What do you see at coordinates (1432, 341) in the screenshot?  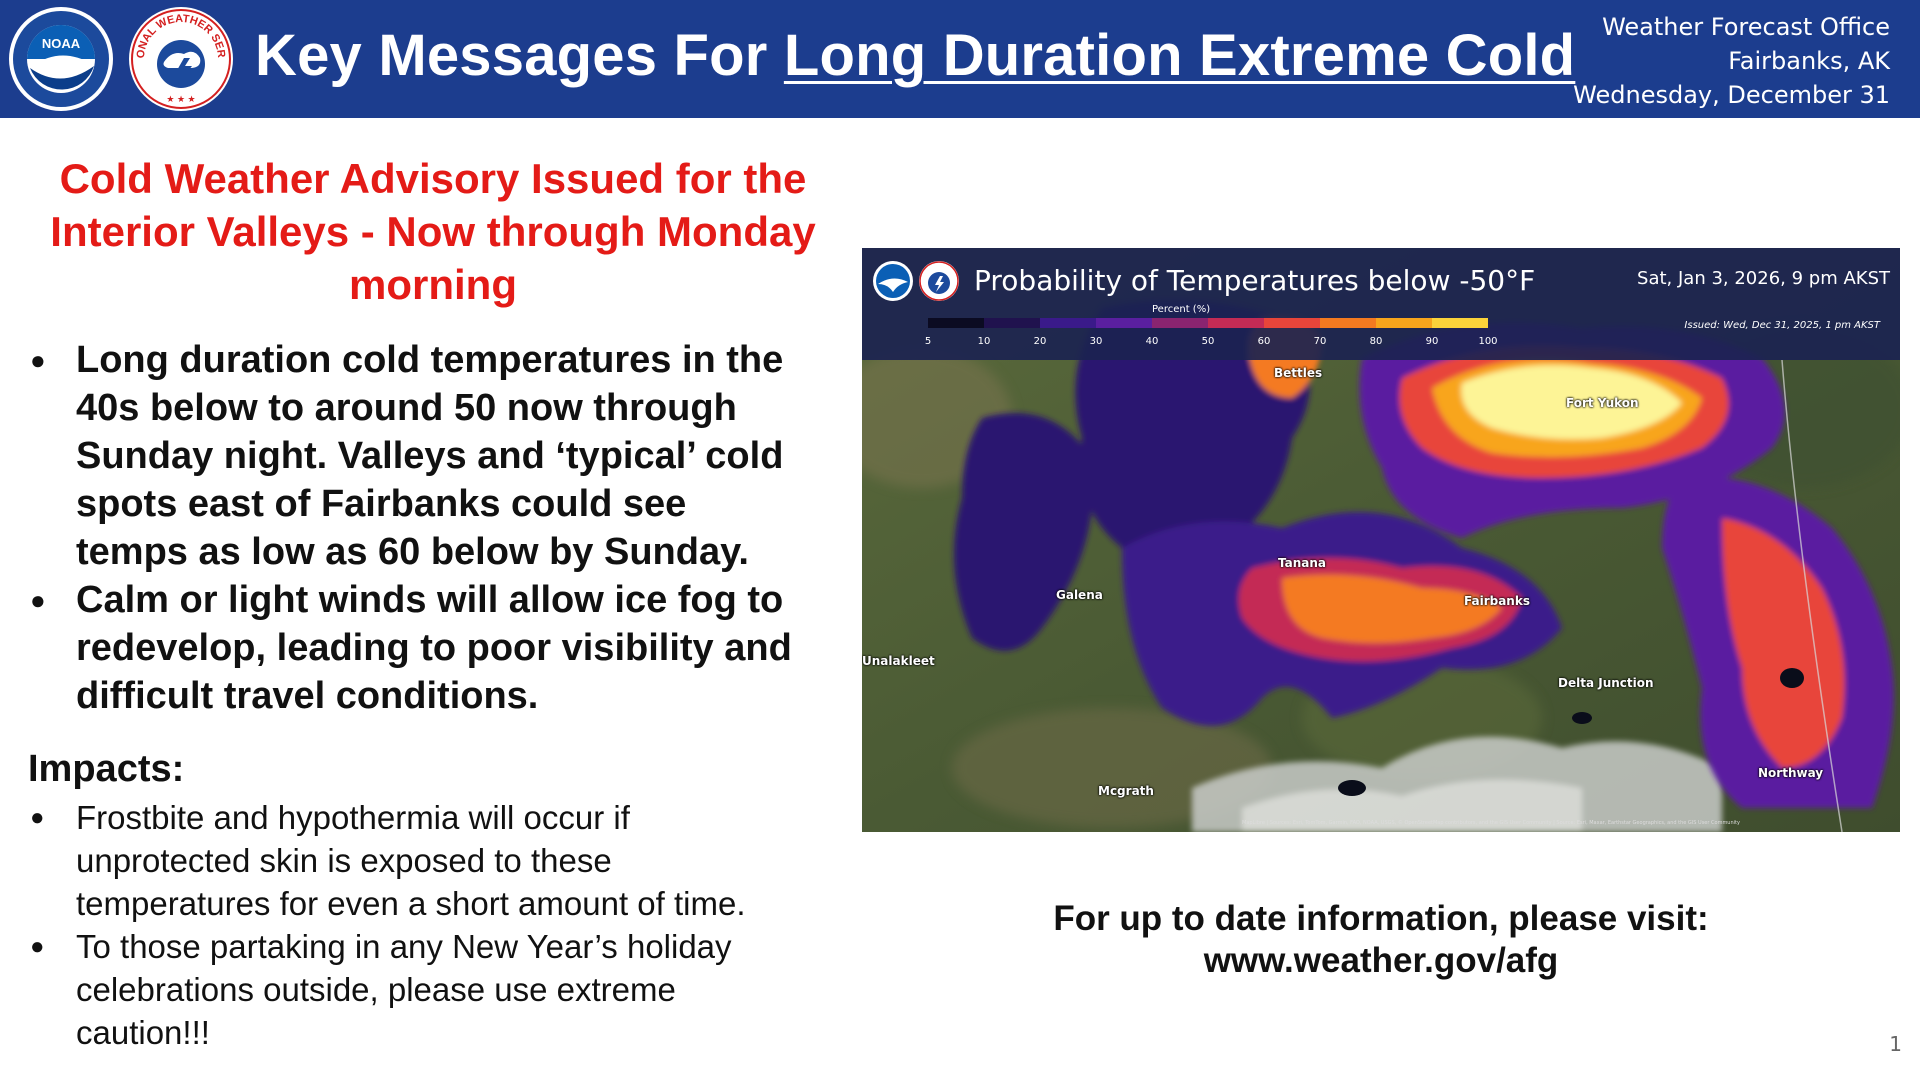 I see `legend-tick: 90` at bounding box center [1432, 341].